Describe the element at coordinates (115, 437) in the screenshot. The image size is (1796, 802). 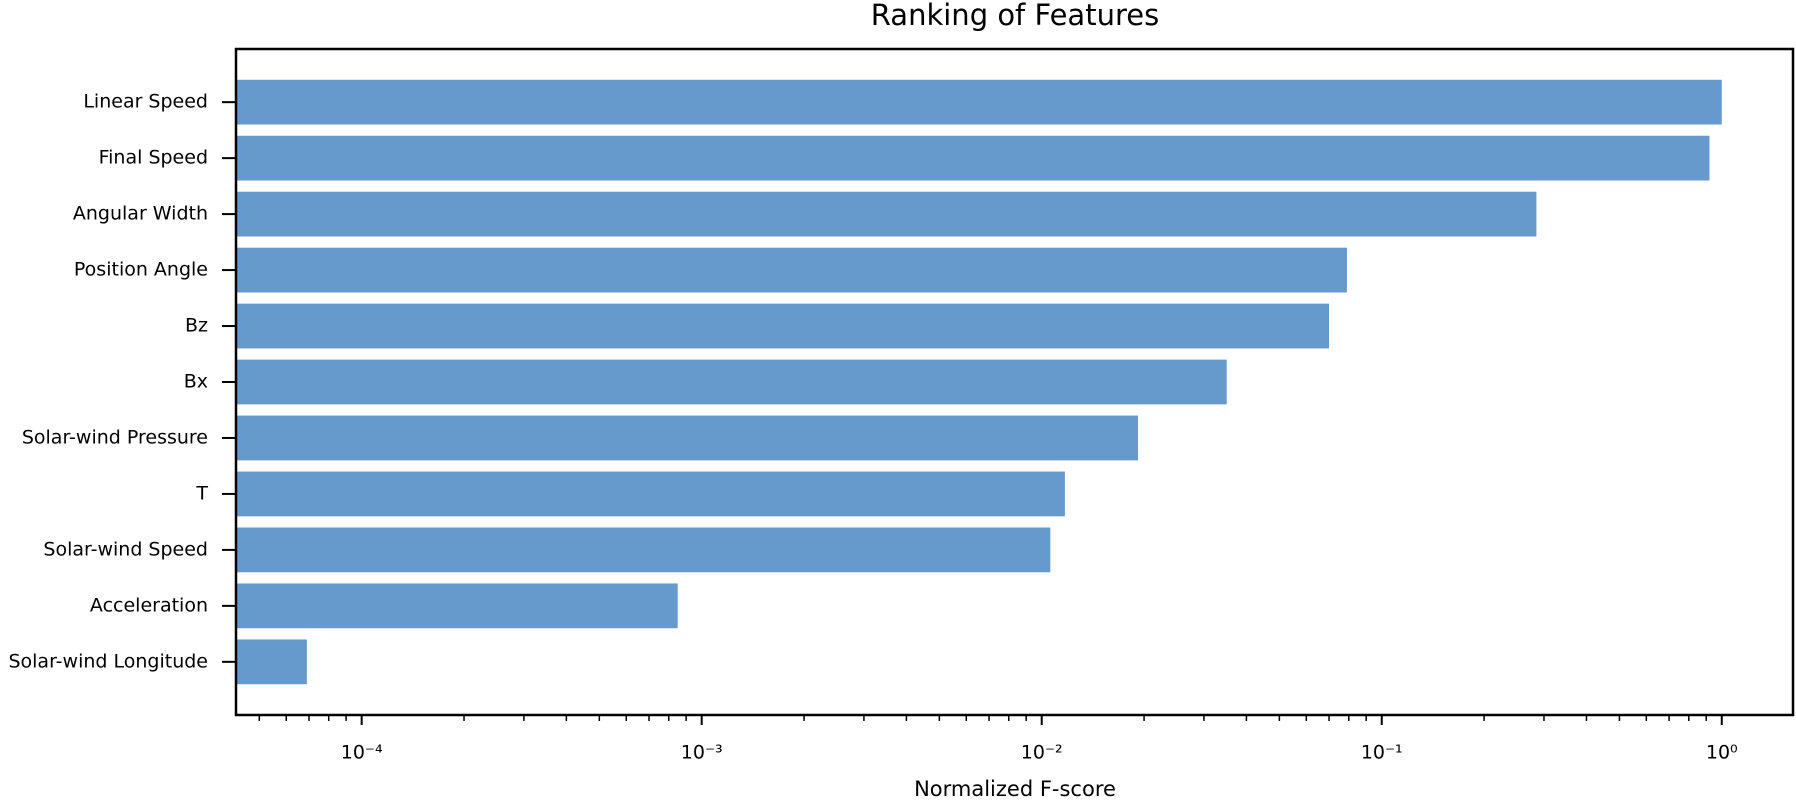
I see `y-tick-label: Solar-wind Pressure` at that location.